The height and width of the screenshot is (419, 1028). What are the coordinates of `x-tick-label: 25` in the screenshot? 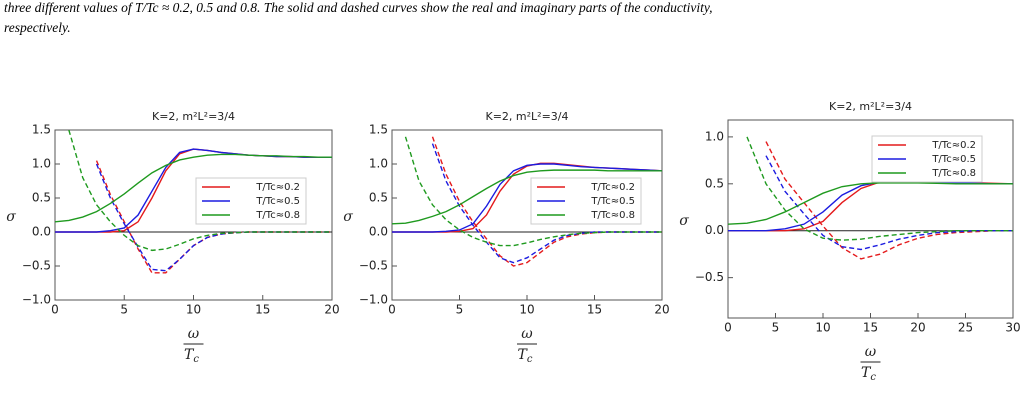 It's located at (965, 328).